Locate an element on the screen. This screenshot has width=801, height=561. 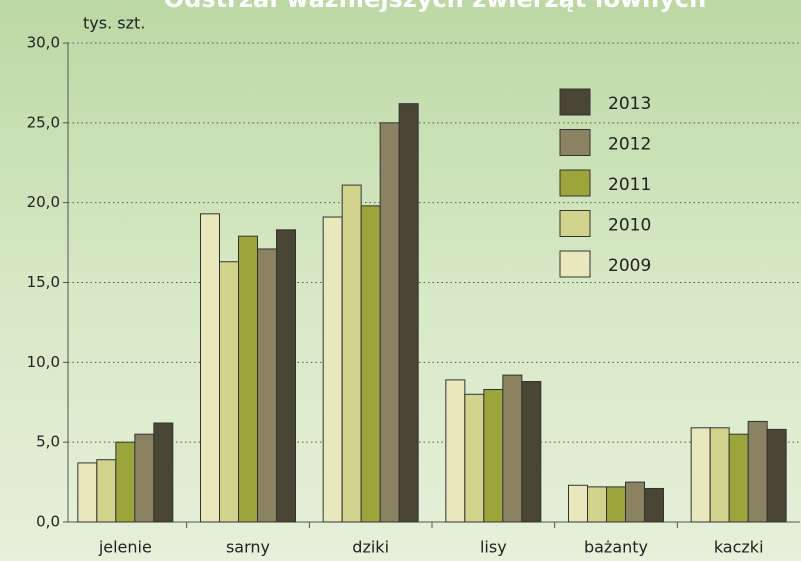
y-axis-label: tys. szt. is located at coordinates (114, 23).